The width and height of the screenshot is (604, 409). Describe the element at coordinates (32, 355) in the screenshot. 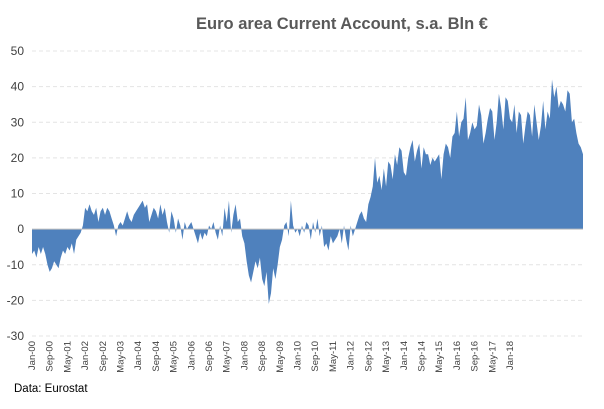

I see `x-tick-label: Jan-00` at that location.